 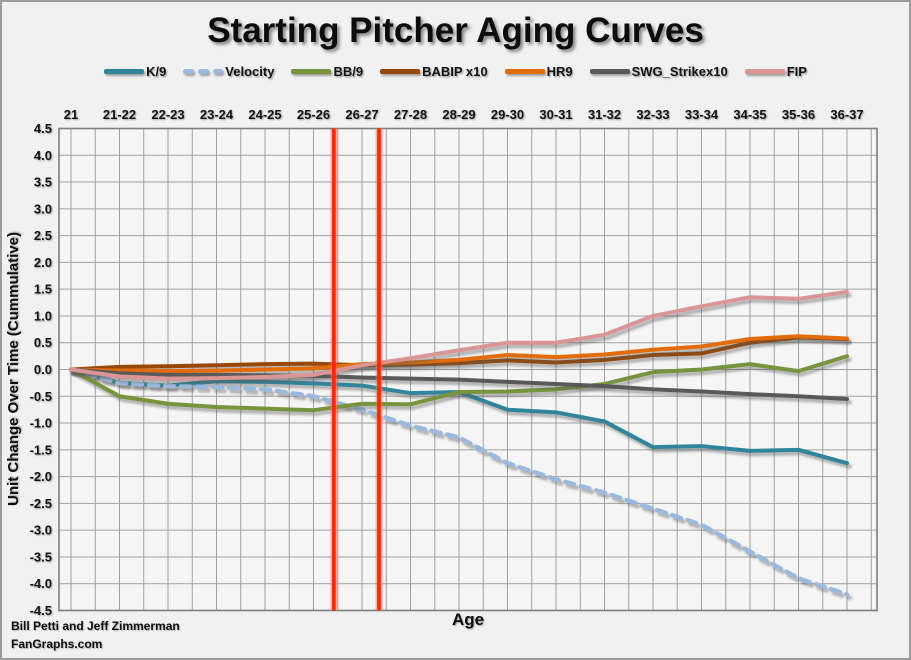 I want to click on y-tick-label: -2.0, so click(x=41, y=476).